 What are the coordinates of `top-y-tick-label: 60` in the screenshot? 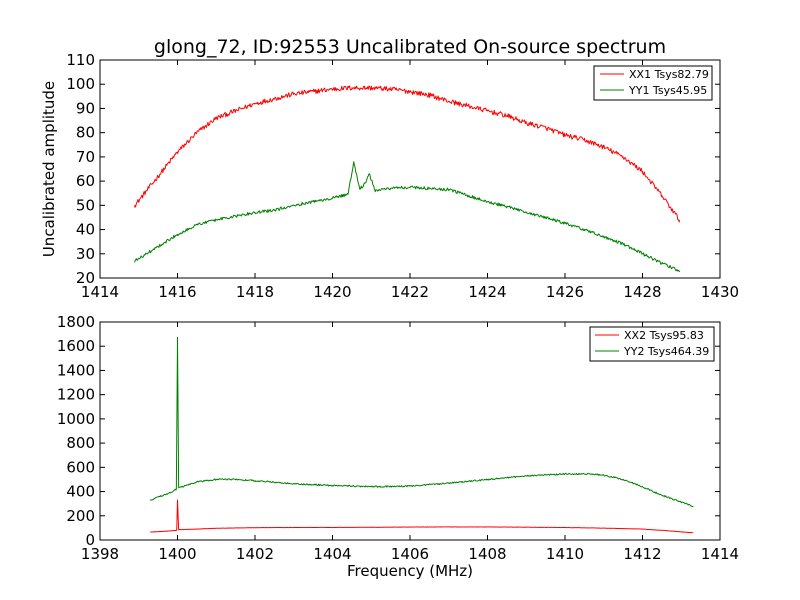 It's located at (85, 181).